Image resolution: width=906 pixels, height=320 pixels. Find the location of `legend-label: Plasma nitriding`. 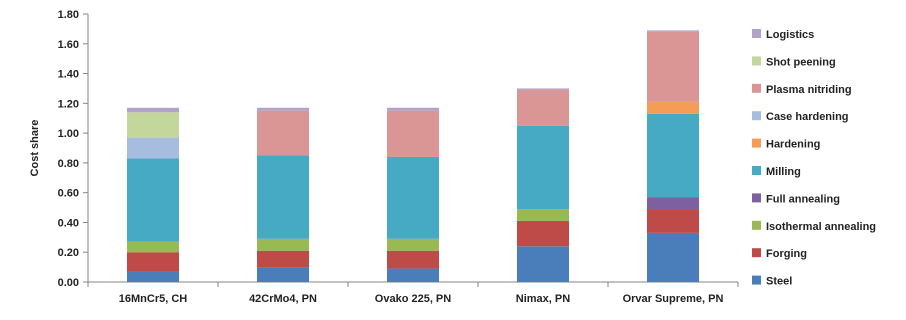

legend-label: Plasma nitriding is located at coordinates (809, 90).